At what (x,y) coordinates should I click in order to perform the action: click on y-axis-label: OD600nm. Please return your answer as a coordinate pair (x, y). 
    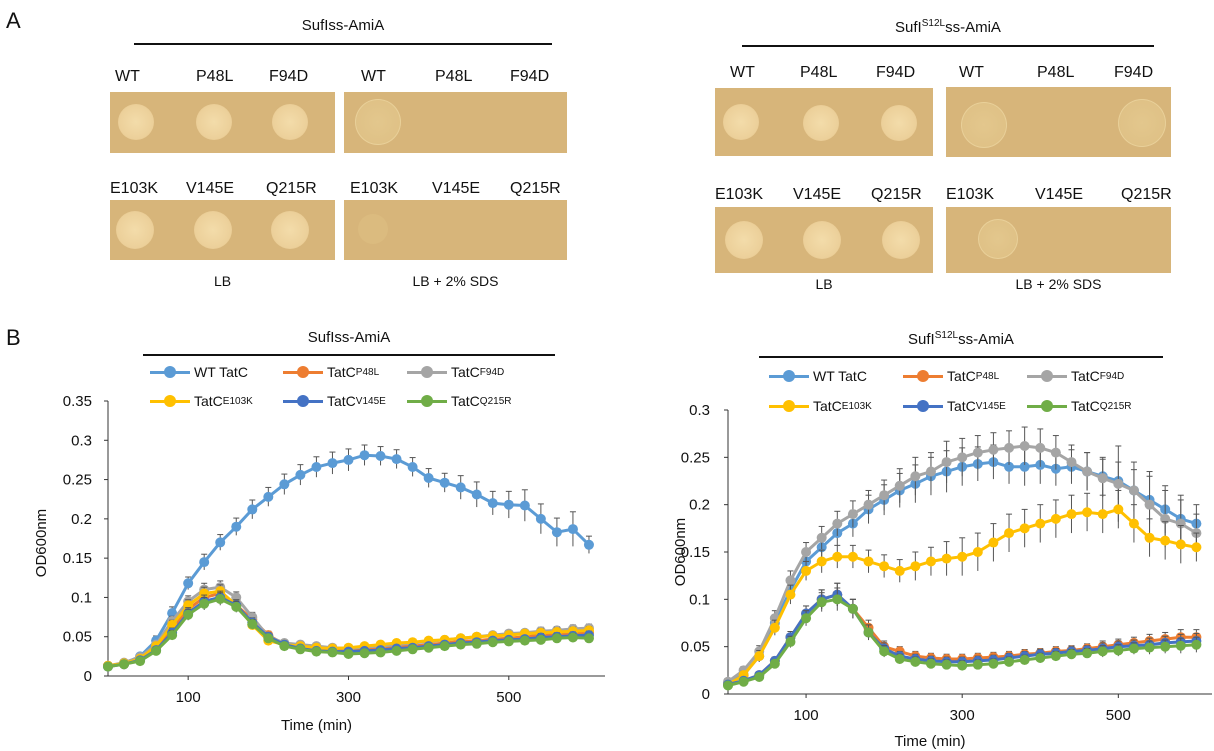
    Looking at the image, I should click on (41, 543).